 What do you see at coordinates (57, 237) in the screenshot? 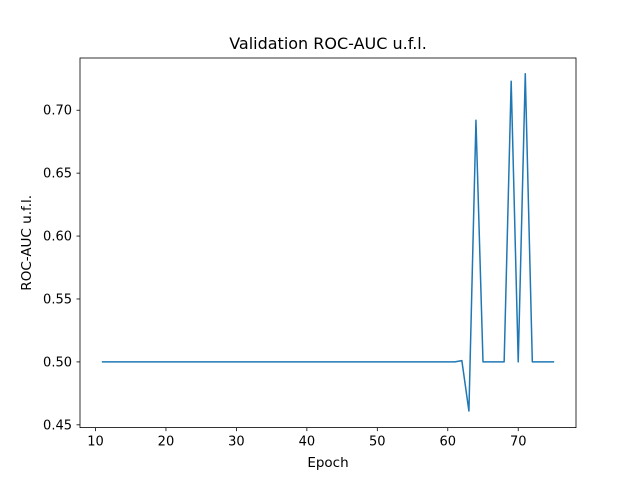
I see `y-tick-label: 0.60` at bounding box center [57, 237].